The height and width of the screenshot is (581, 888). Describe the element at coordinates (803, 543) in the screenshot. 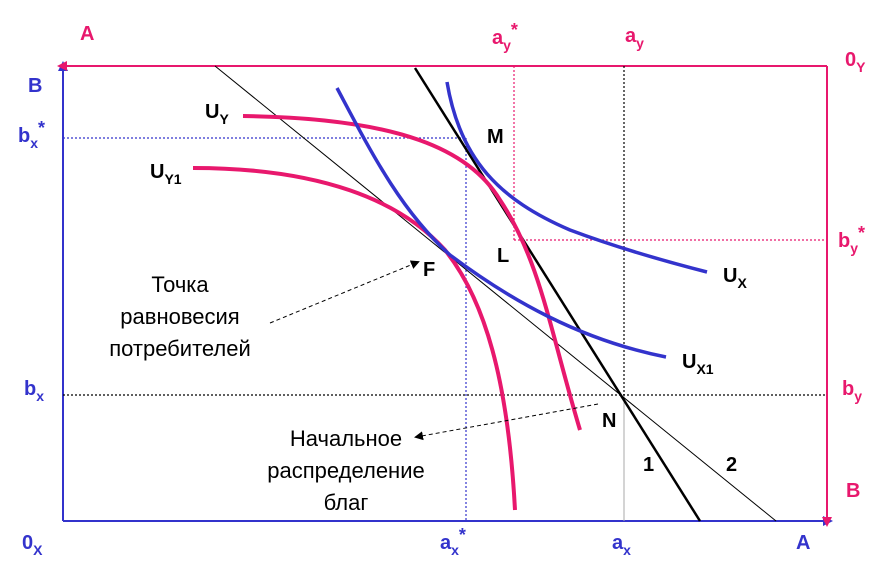

I see `corner-label-a-bottom-right: A` at that location.